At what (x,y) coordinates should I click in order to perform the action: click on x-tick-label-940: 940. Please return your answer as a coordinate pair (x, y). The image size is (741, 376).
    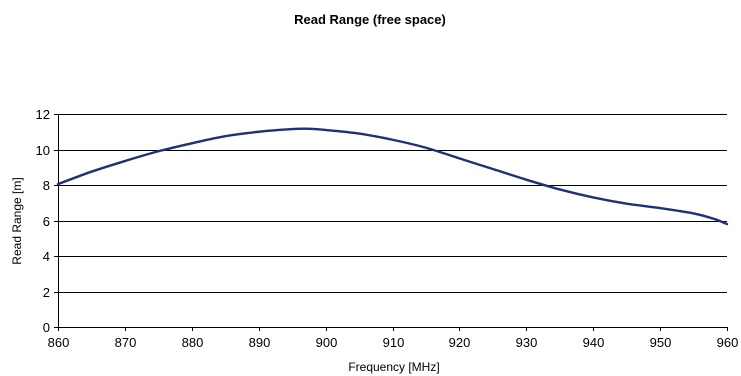
    Looking at the image, I should click on (594, 342).